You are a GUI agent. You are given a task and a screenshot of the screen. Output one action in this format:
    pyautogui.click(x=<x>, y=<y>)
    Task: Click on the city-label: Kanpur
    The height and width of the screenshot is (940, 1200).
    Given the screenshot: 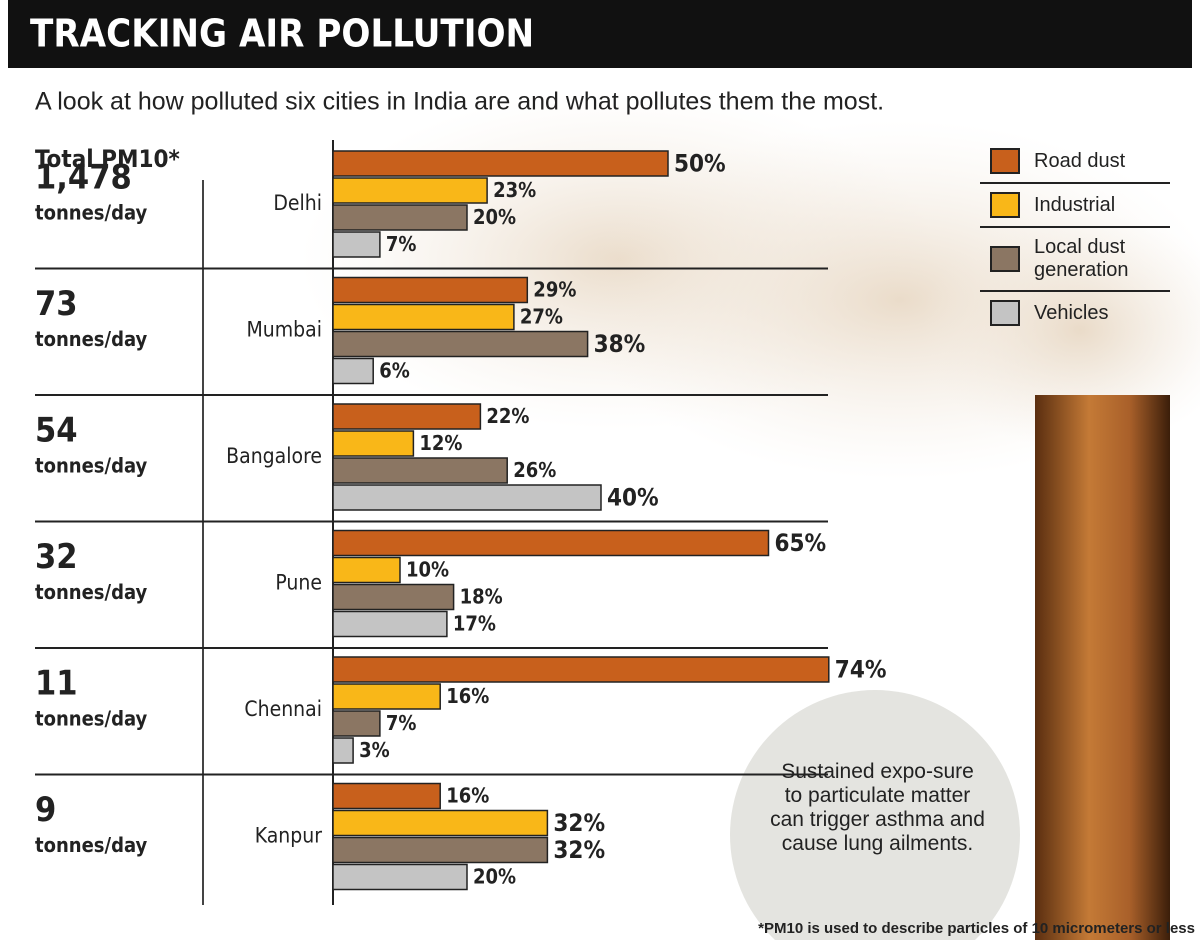 What is the action you would take?
    pyautogui.click(x=289, y=836)
    